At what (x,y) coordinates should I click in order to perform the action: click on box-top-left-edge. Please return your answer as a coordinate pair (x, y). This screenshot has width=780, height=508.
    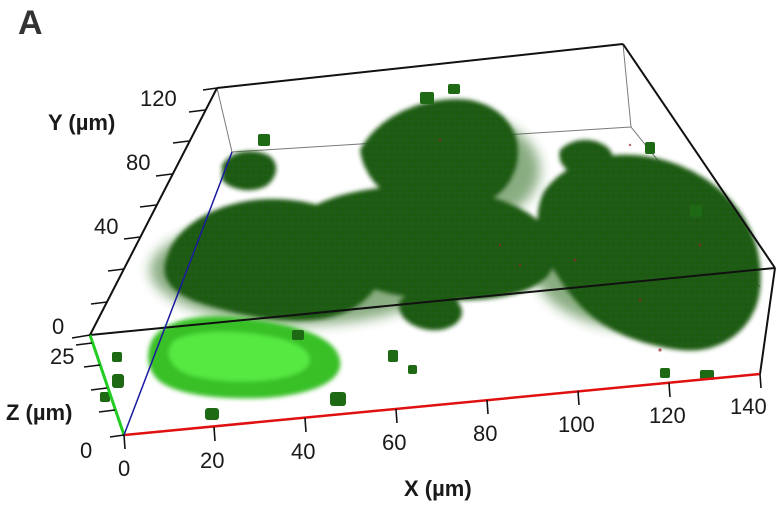
    Looking at the image, I should click on (420, 66).